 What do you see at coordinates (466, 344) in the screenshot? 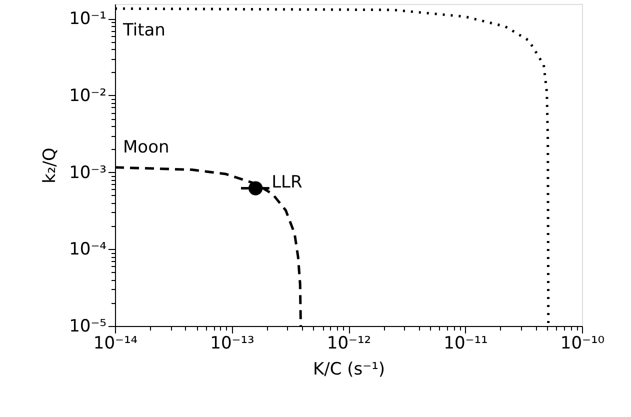
I see `x-tick-label: 10⁻¹¹` at bounding box center [466, 344].